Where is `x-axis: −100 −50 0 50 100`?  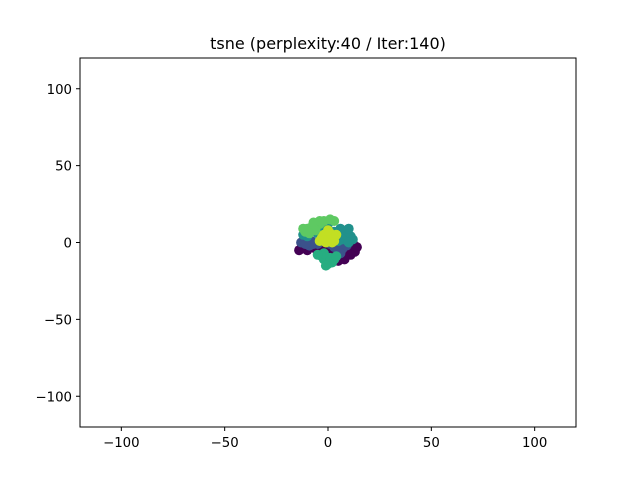 x-axis: −100 −50 0 50 100 is located at coordinates (325, 439).